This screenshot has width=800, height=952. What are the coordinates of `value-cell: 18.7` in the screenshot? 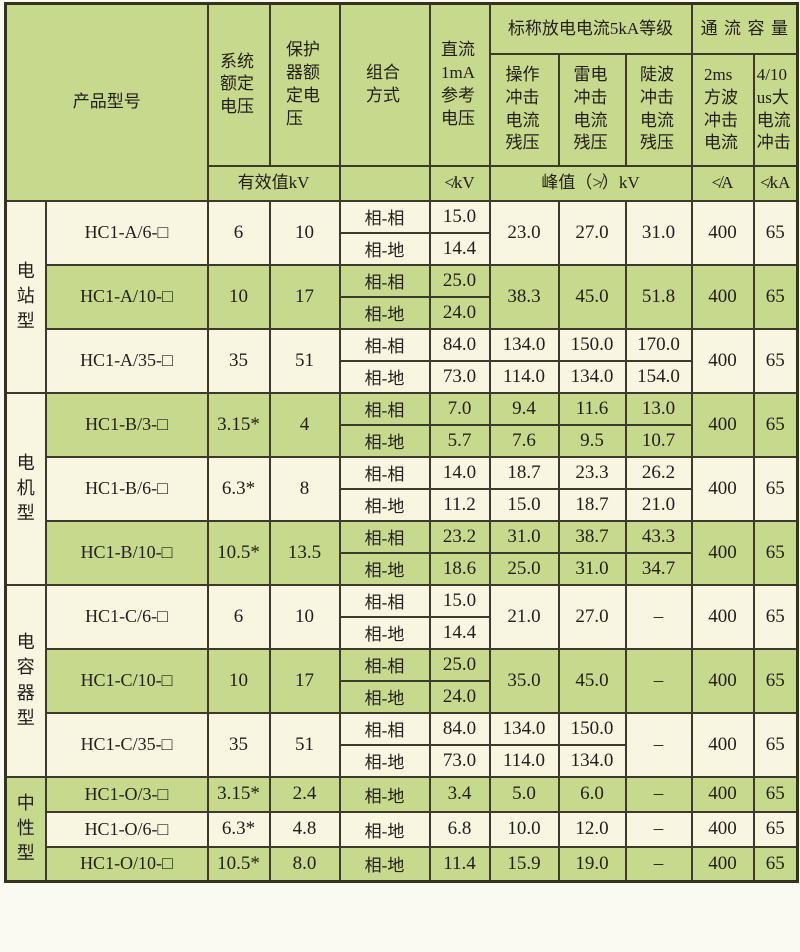 It's located at (592, 504).